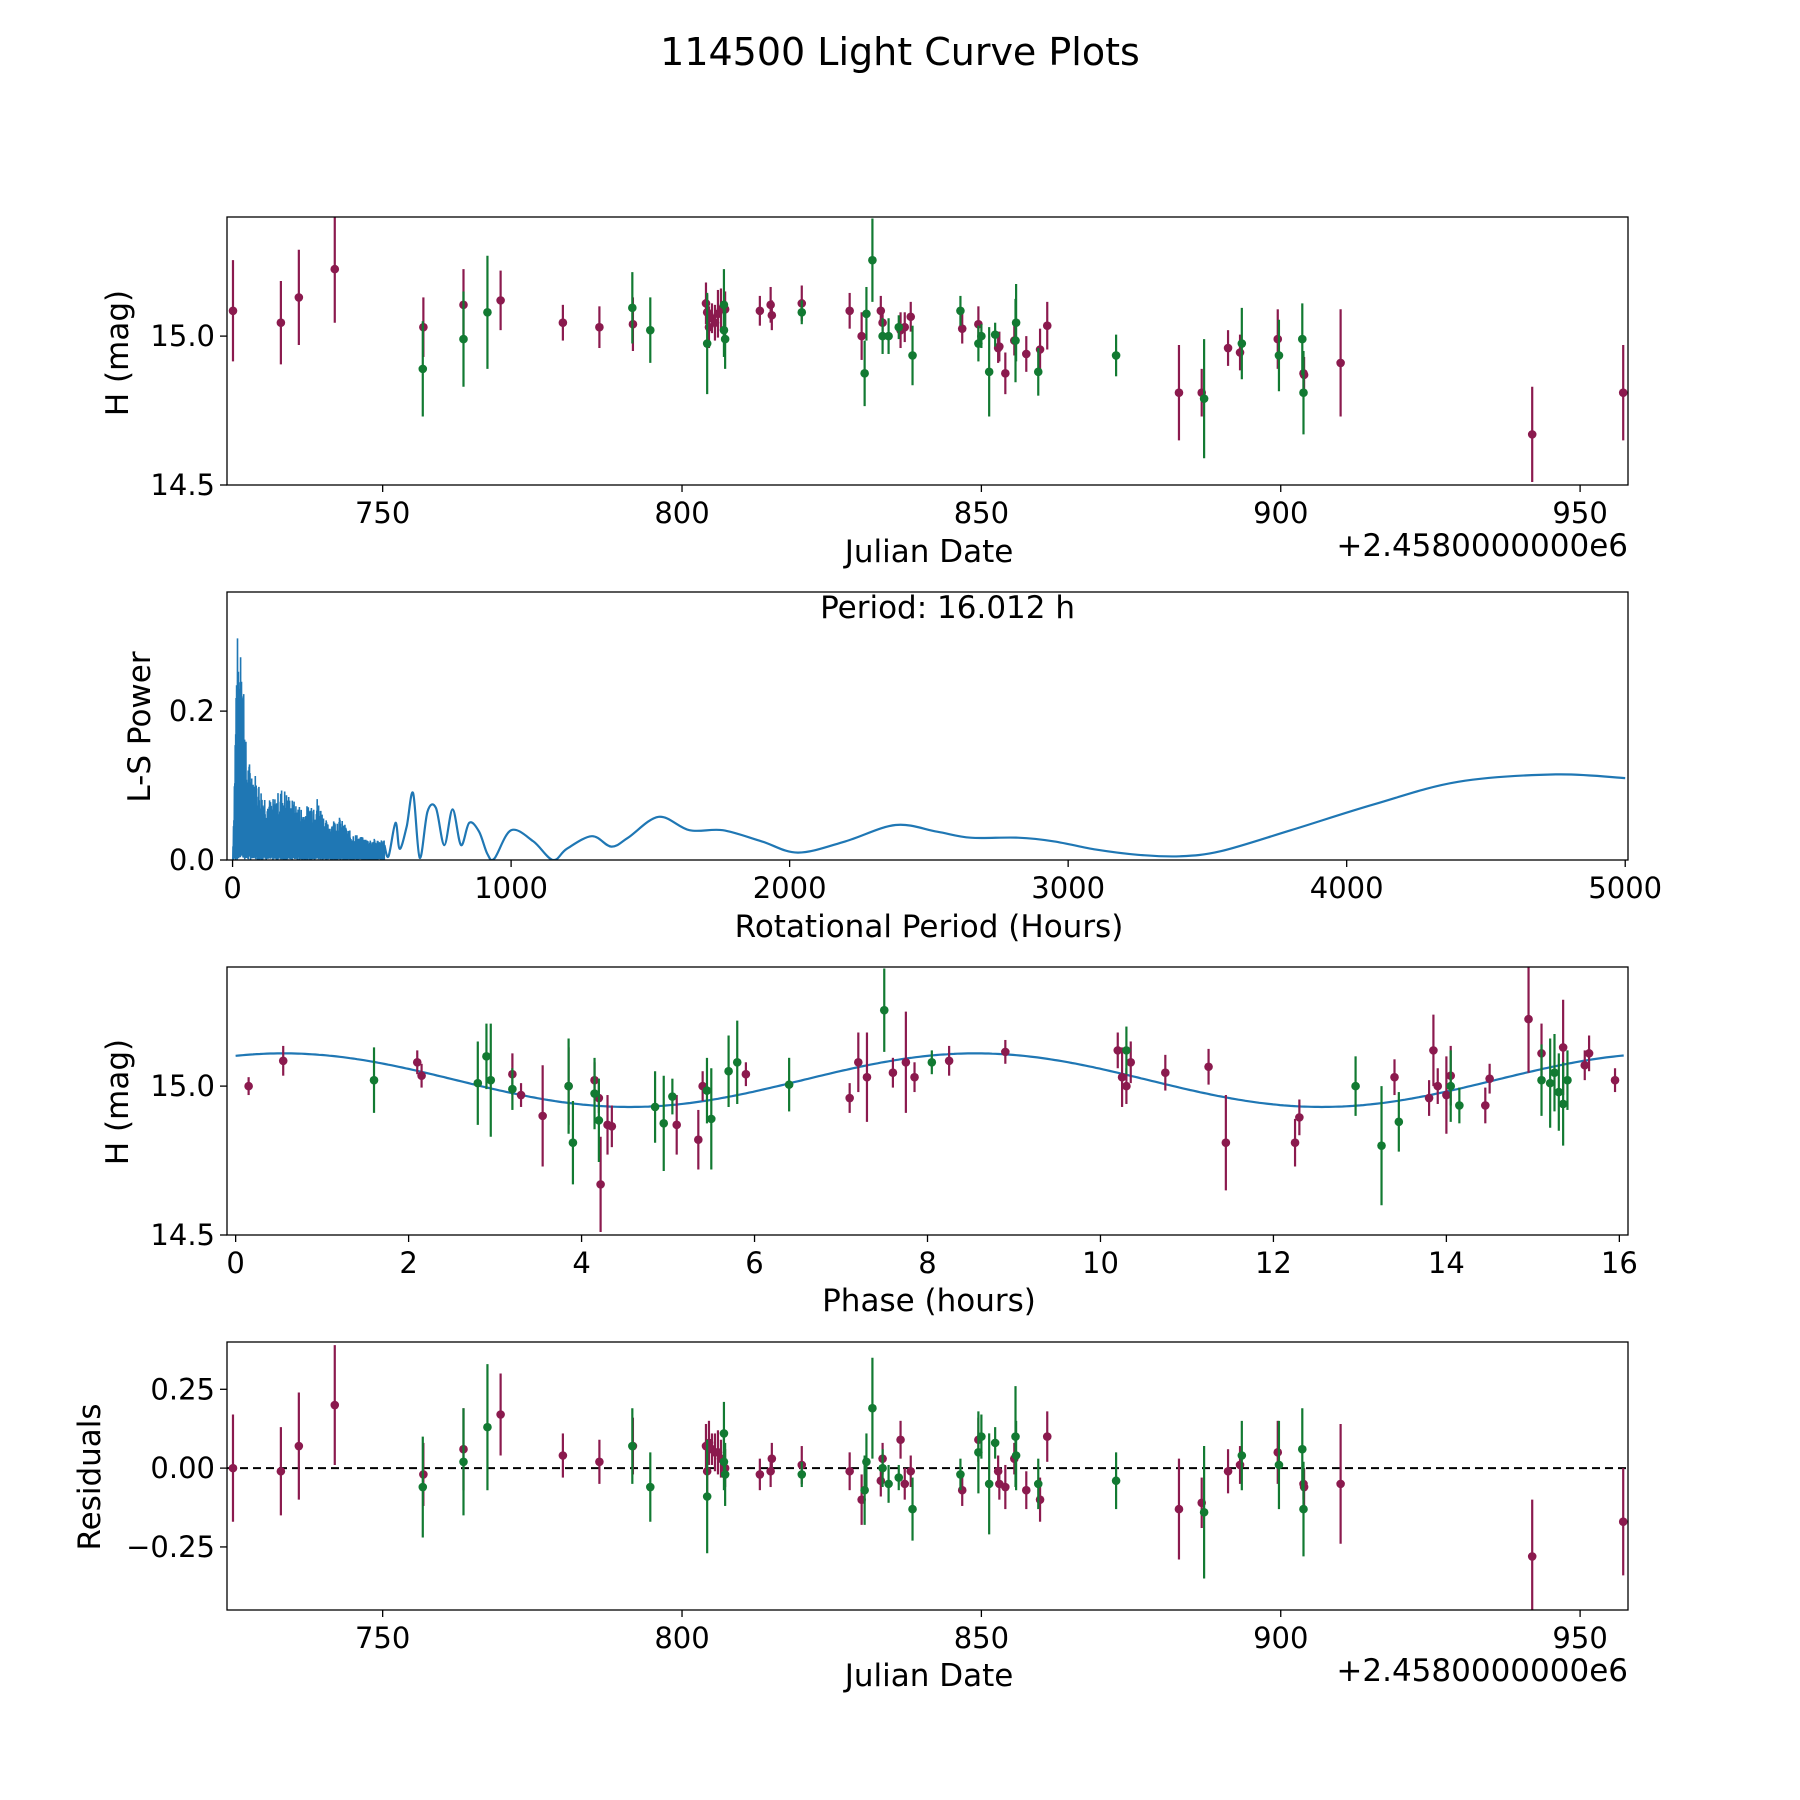  I want to click on lightcurve-plot-area, so click(928, 350).